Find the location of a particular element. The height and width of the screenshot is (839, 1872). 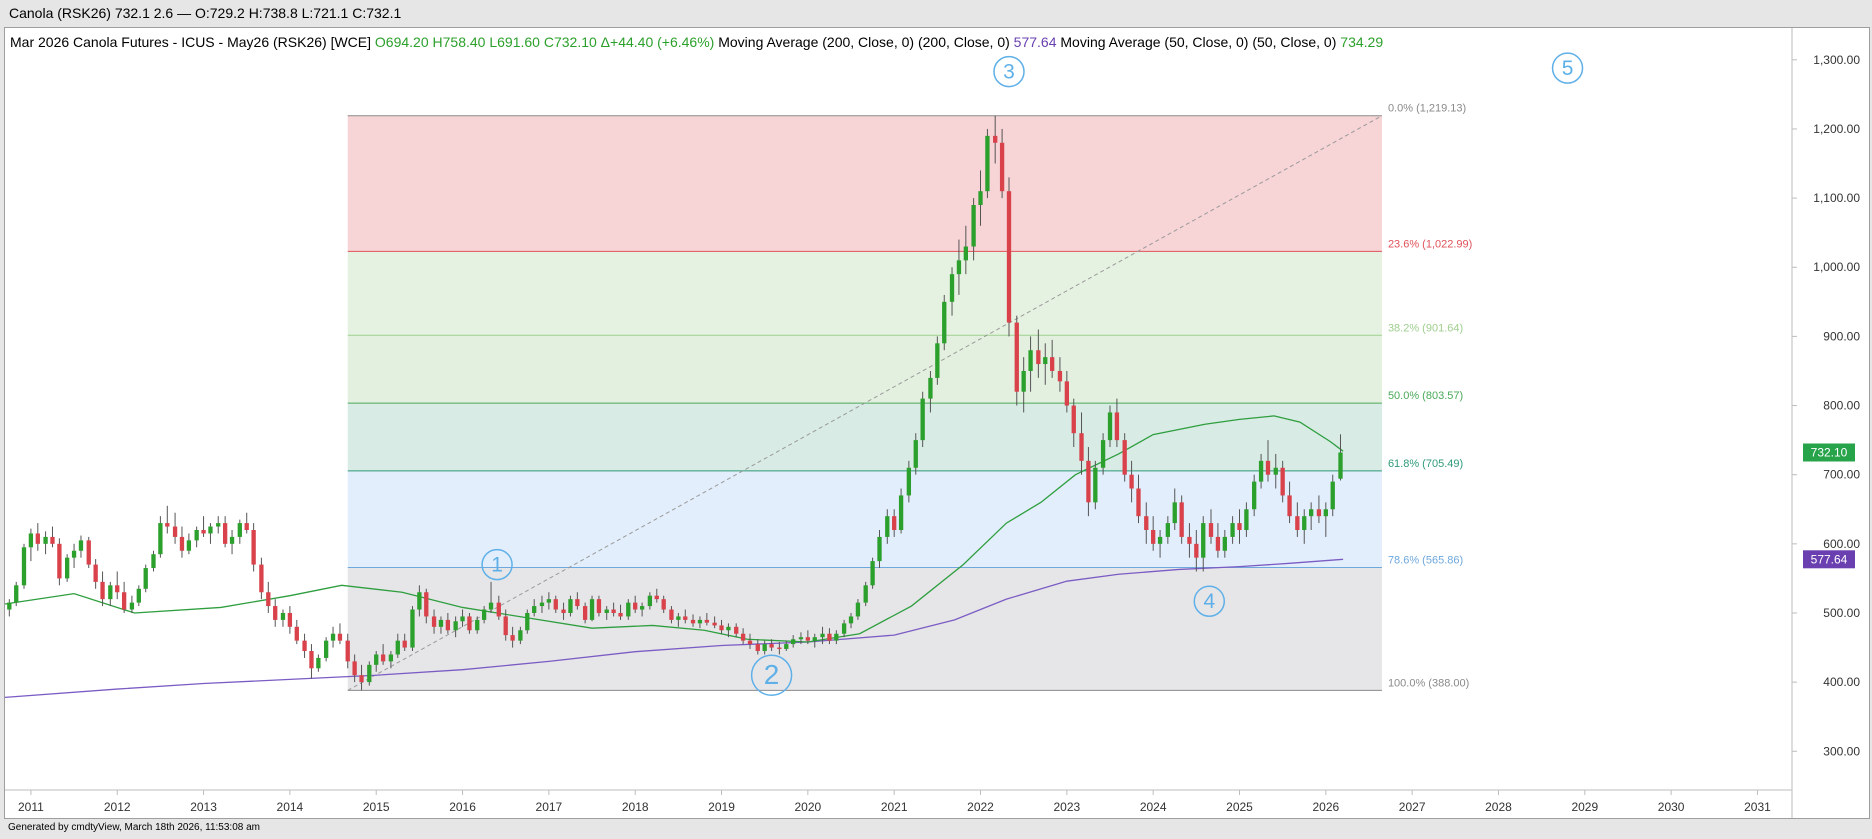

x-tick-label-12: 2023 is located at coordinates (1066, 807).